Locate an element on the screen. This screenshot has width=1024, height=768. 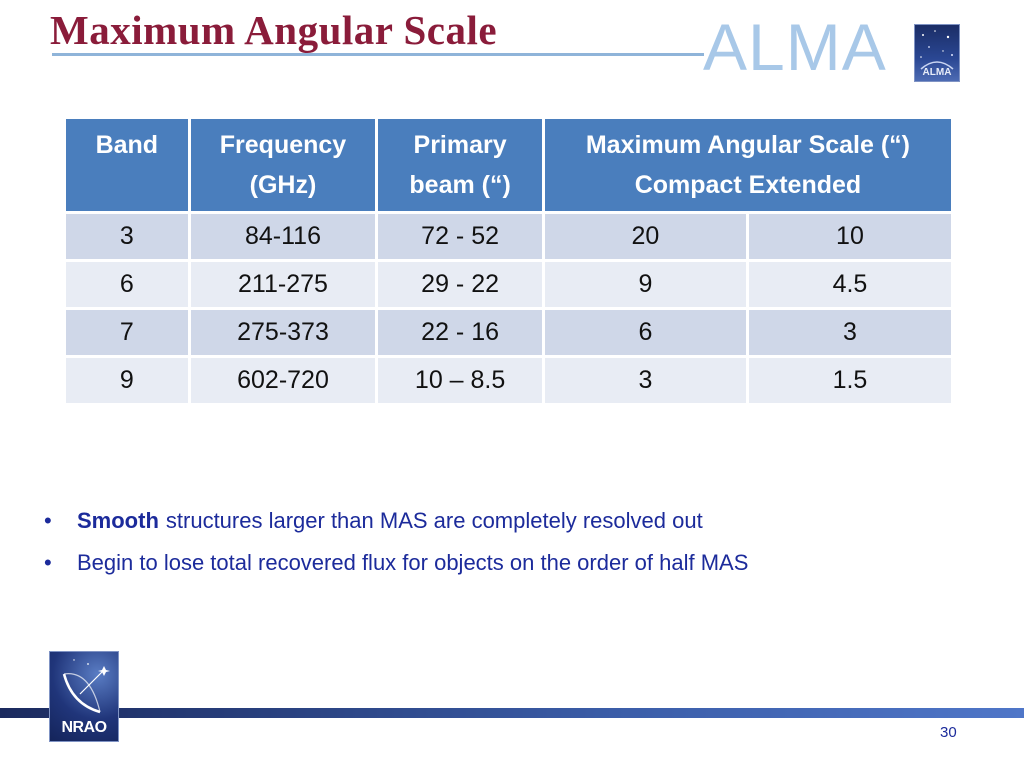
header-frequency: Frequency (GHz) is located at coordinates (283, 165).